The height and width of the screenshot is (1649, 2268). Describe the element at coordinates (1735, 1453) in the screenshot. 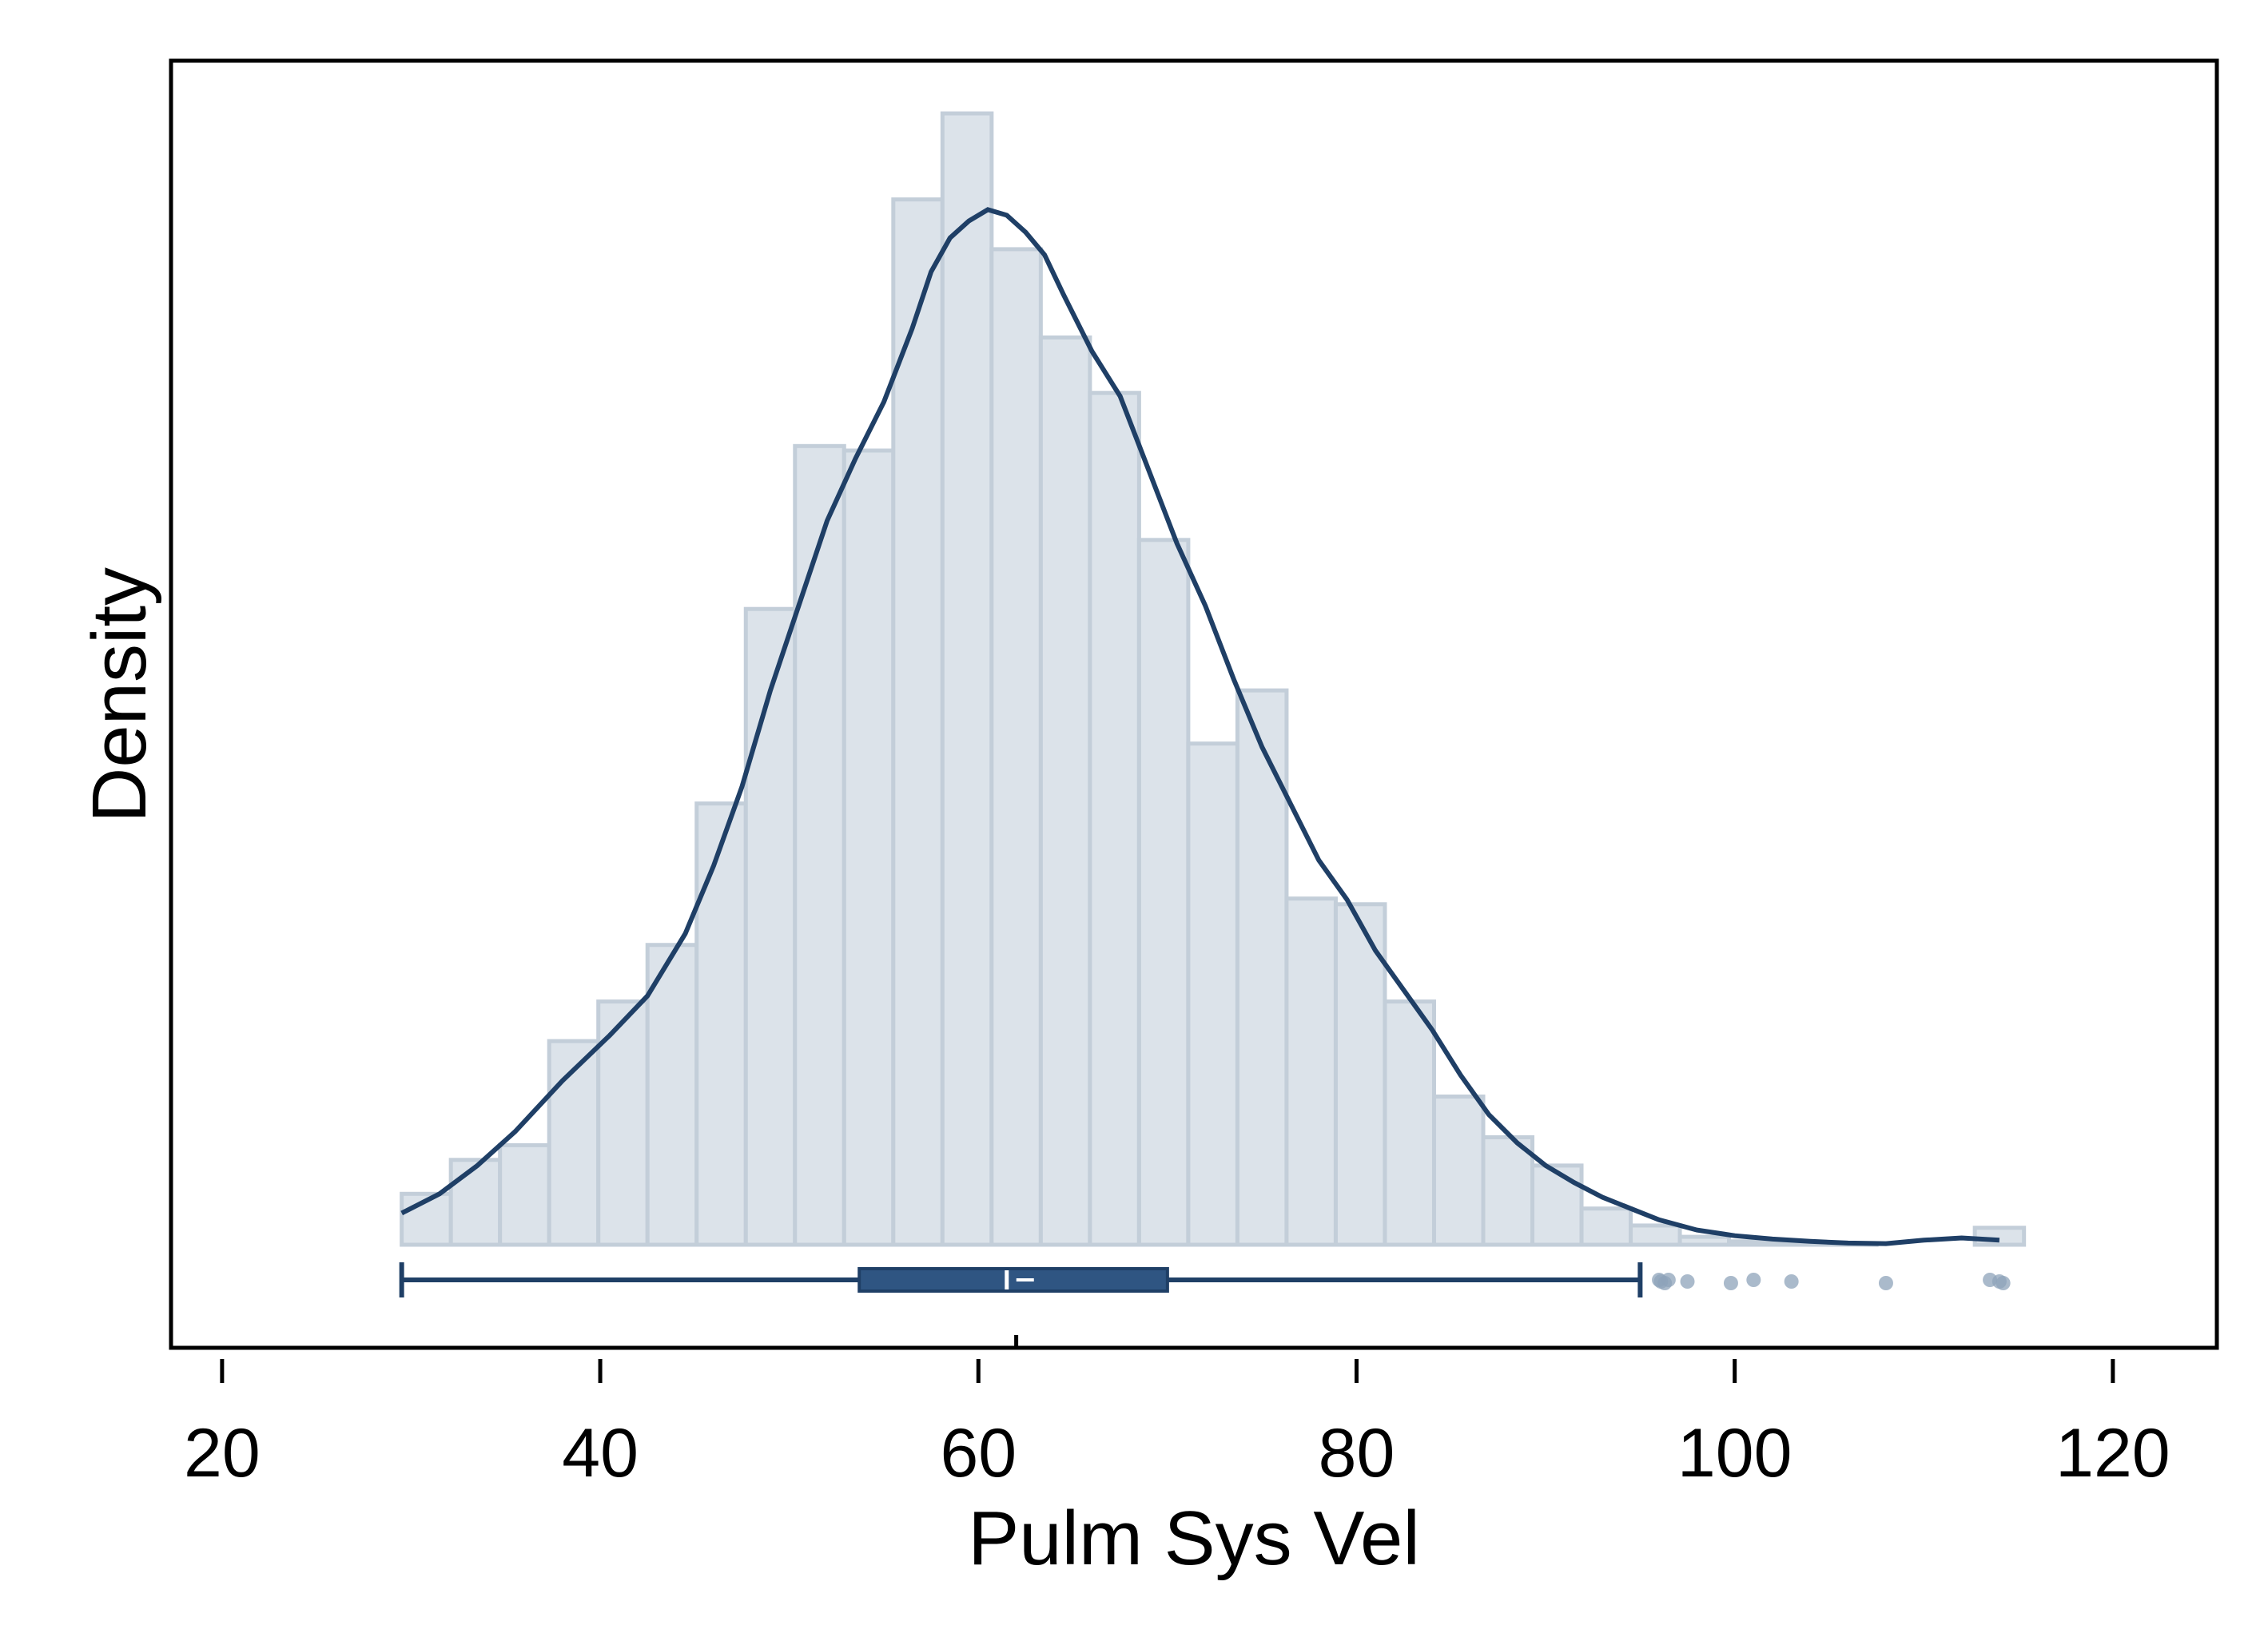

I see `x-tick-label: 100` at that location.